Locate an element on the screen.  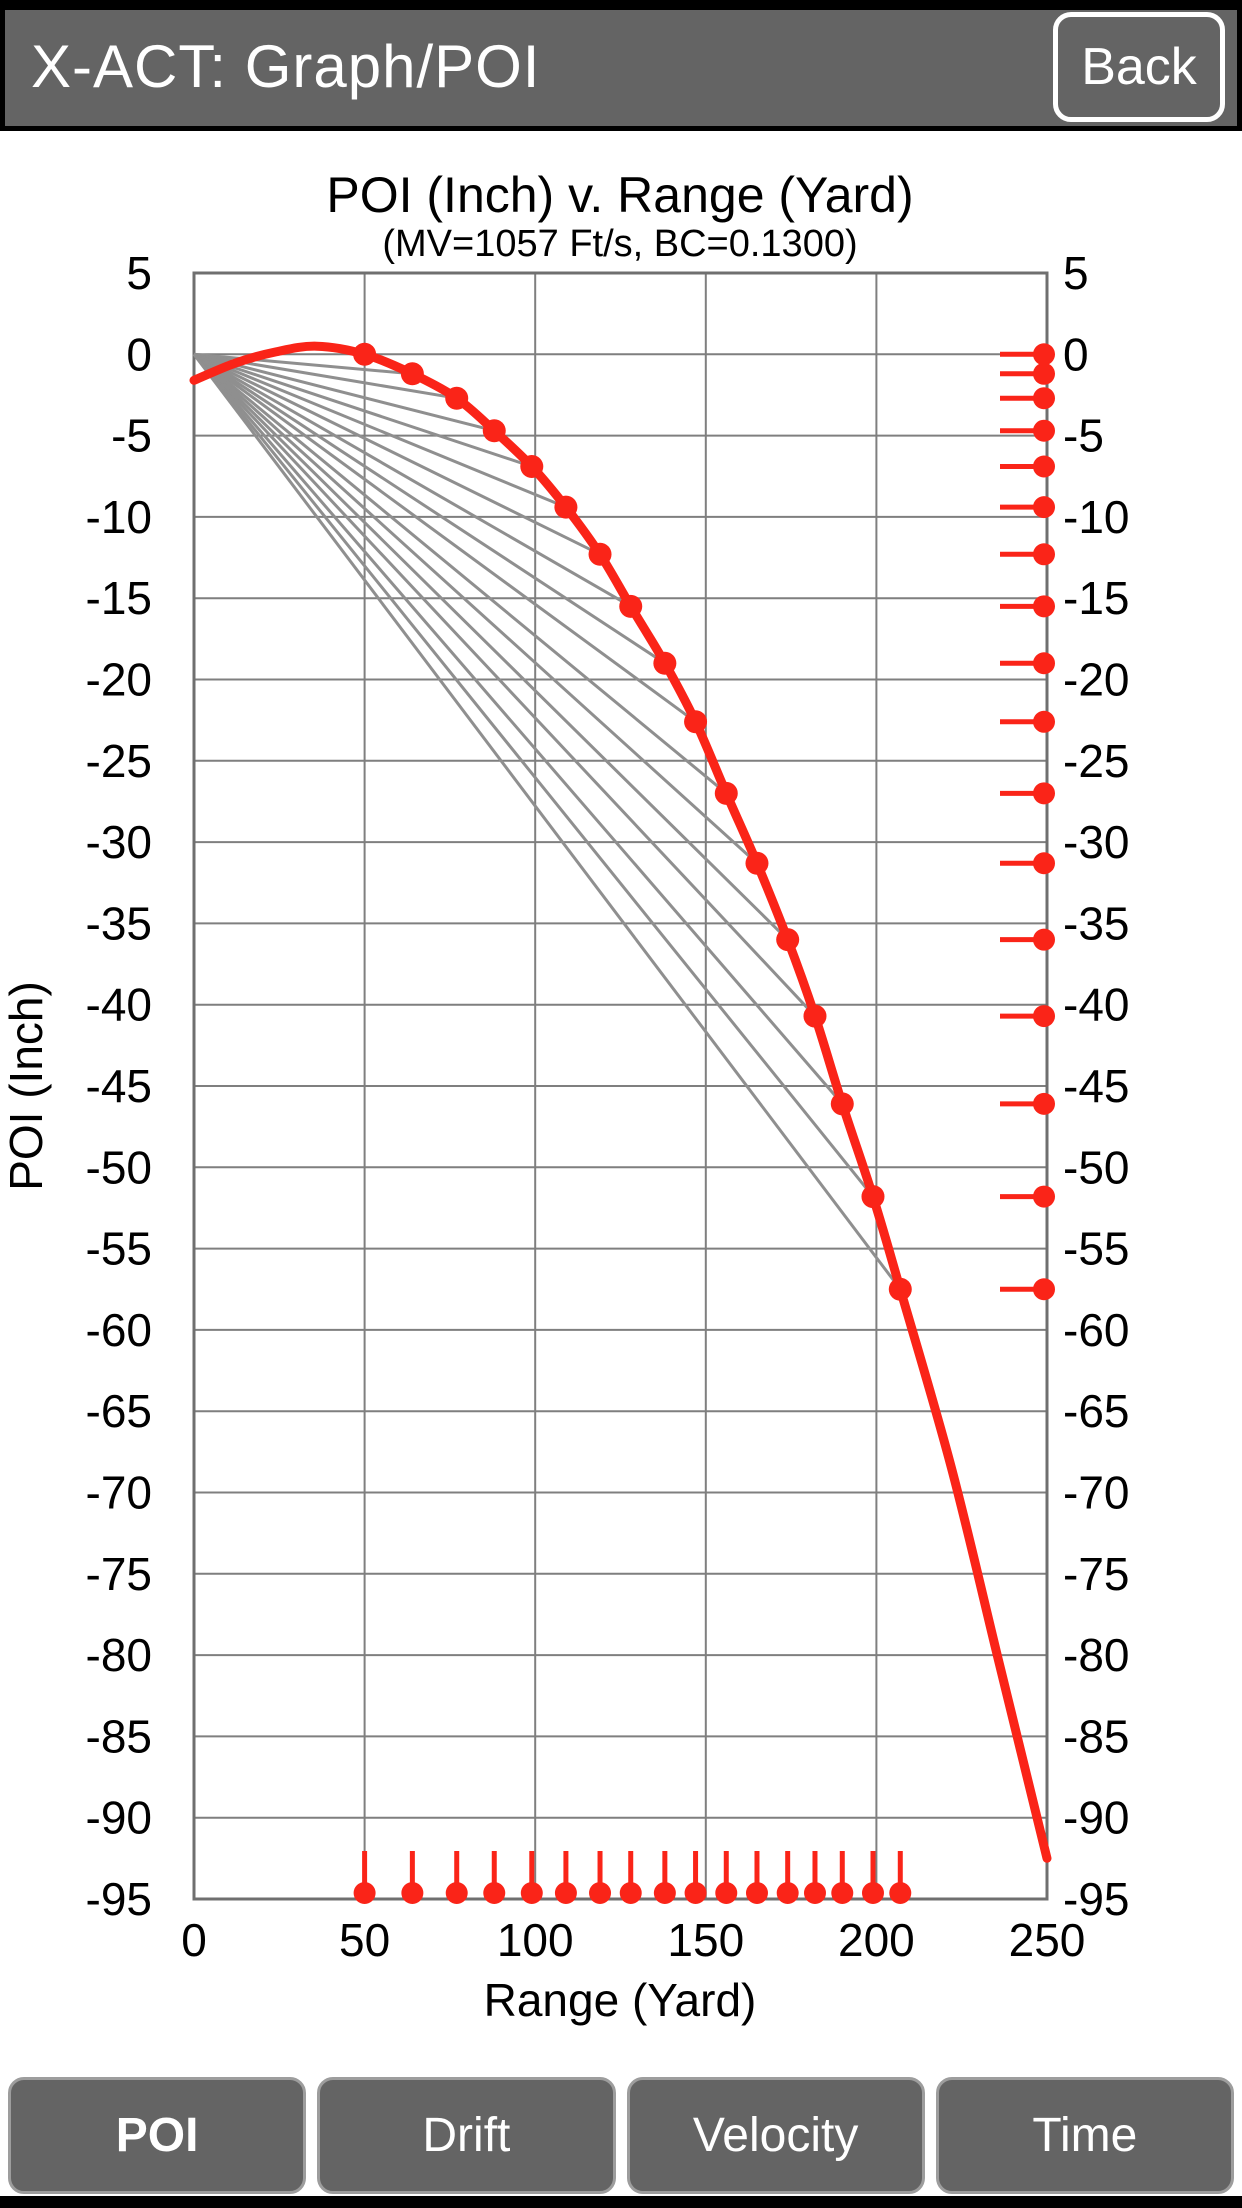
y-tick-label-left: -95 is located at coordinates (119, 1899).